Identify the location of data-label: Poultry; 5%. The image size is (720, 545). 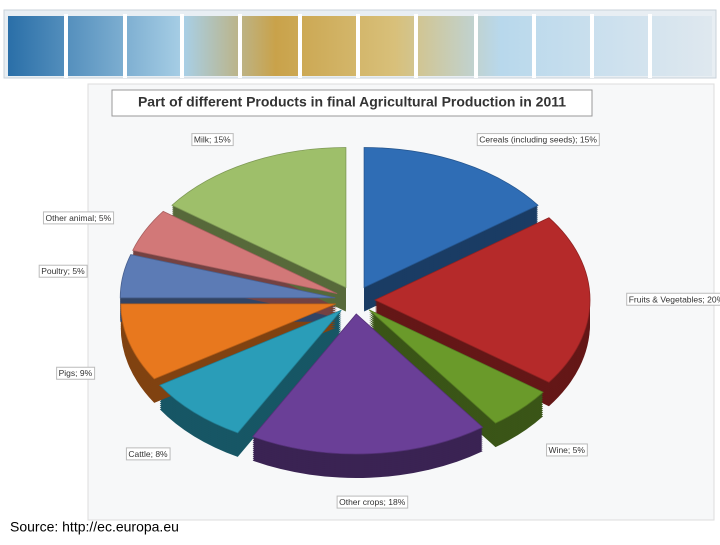
(63, 271).